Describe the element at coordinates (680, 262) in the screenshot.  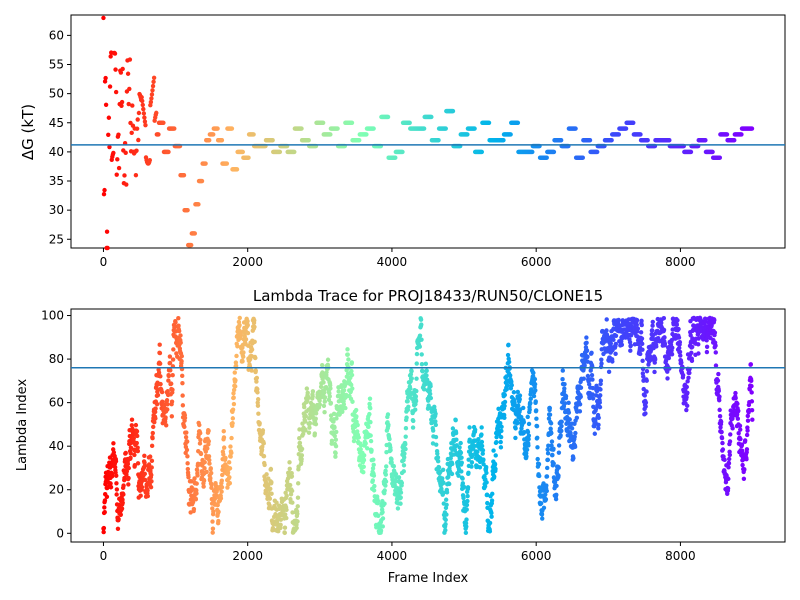
I see `x-tick-label: 8000` at that location.